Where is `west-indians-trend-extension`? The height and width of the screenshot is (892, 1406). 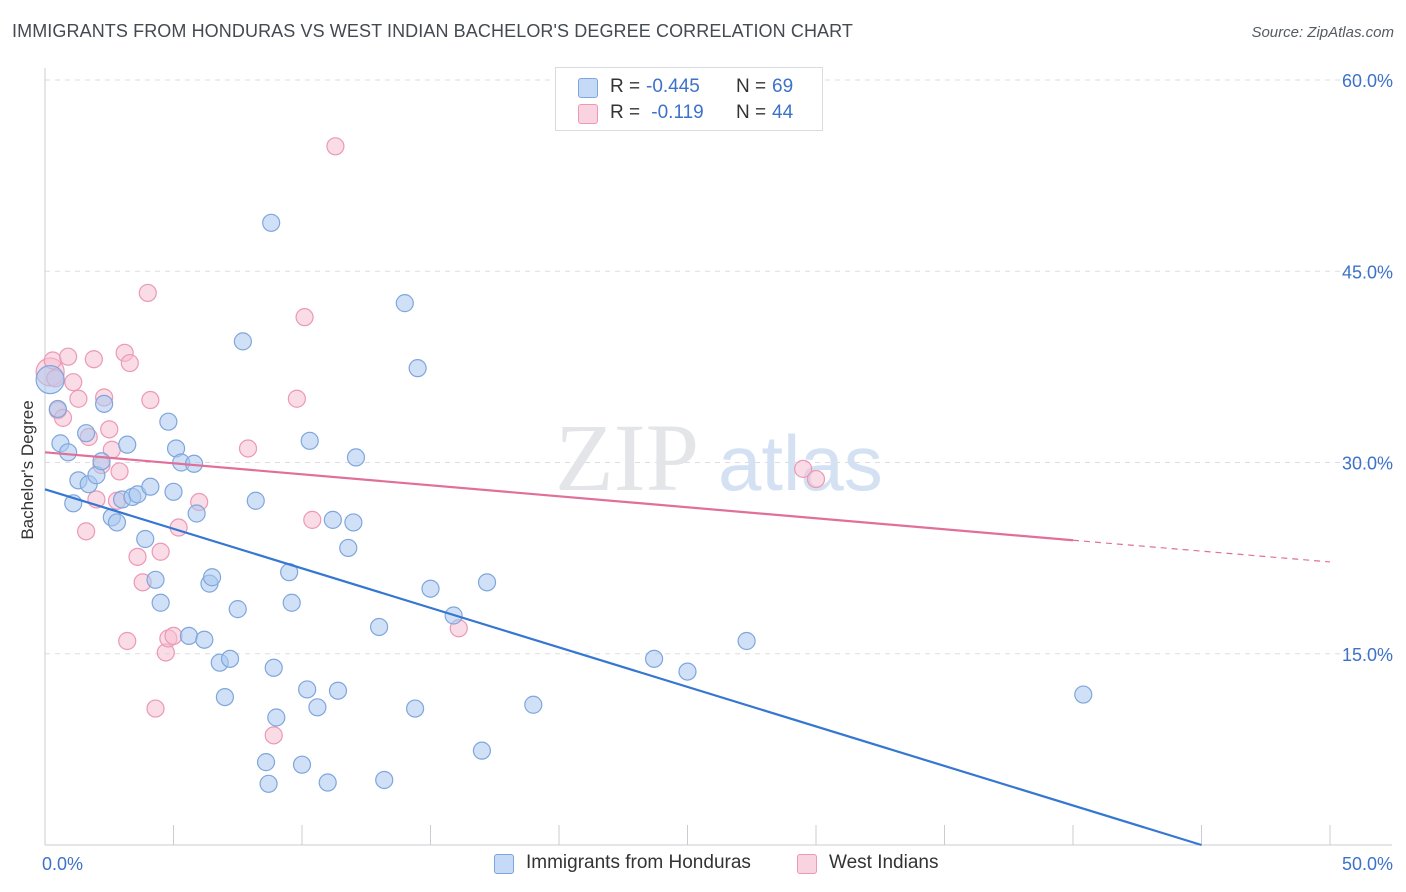 west-indians-trend-extension is located at coordinates (1201, 551).